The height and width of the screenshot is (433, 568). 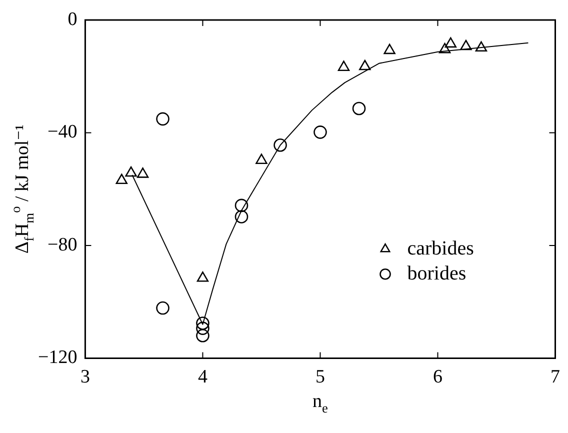 I want to click on y-tick-label: 0, so click(x=73, y=19).